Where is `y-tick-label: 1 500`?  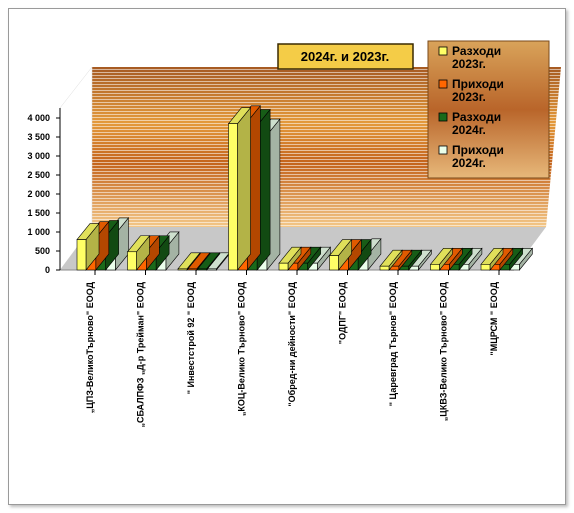
y-tick-label: 1 500 is located at coordinates (38, 213).